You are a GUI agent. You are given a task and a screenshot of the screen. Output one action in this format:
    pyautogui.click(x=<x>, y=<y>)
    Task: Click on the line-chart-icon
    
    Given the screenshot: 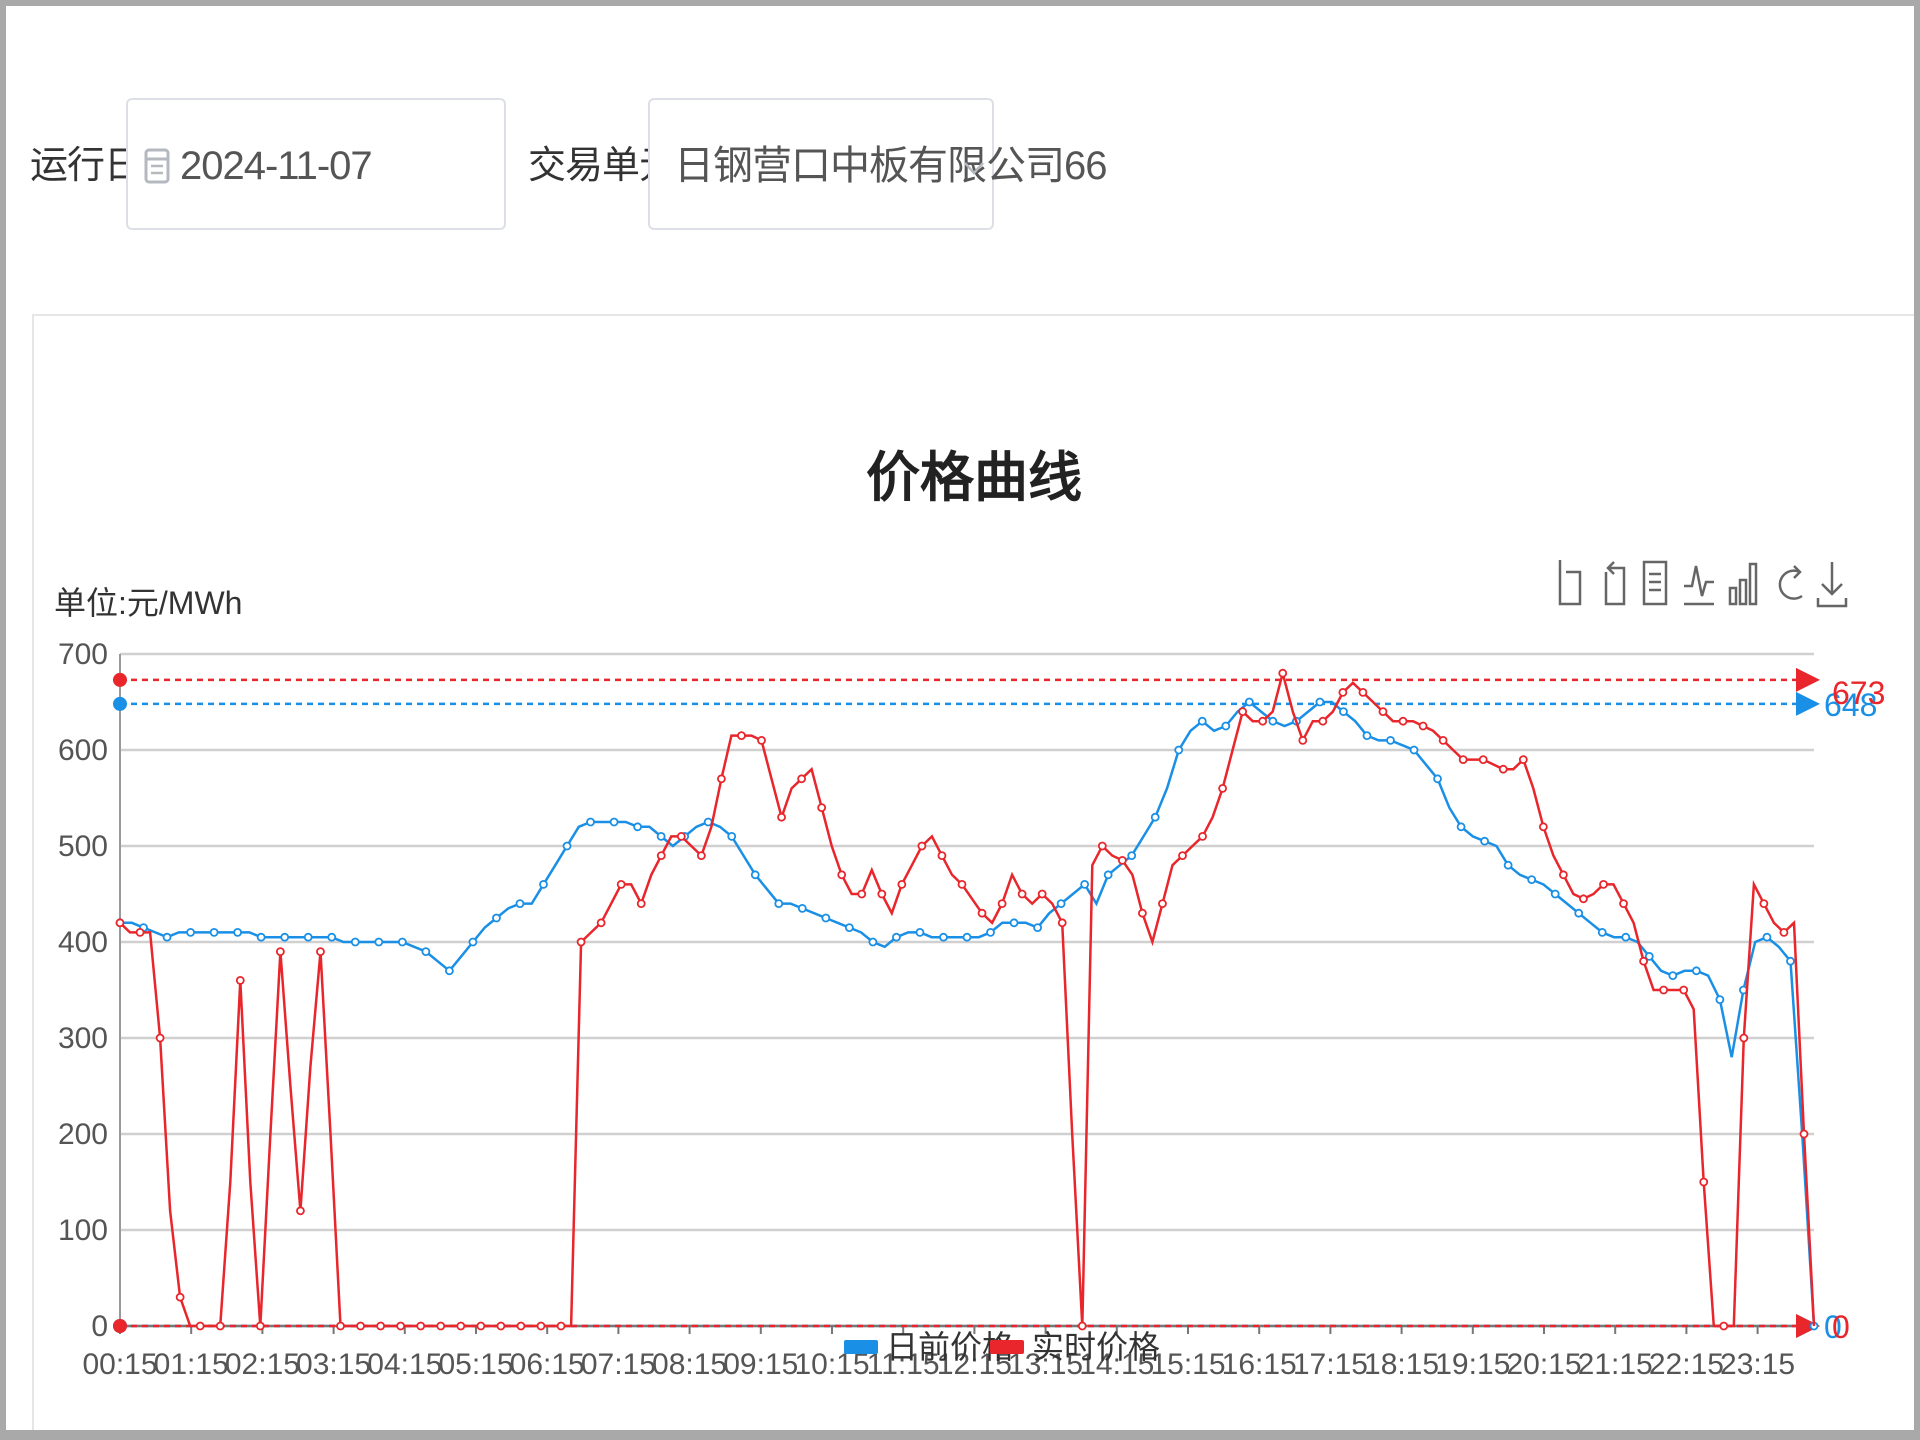 What is the action you would take?
    pyautogui.click(x=1699, y=585)
    